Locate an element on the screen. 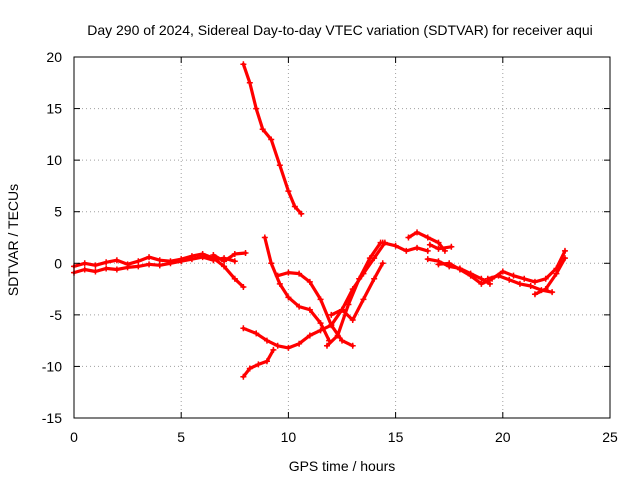  y-tick-label: -15 is located at coordinates (52, 418).